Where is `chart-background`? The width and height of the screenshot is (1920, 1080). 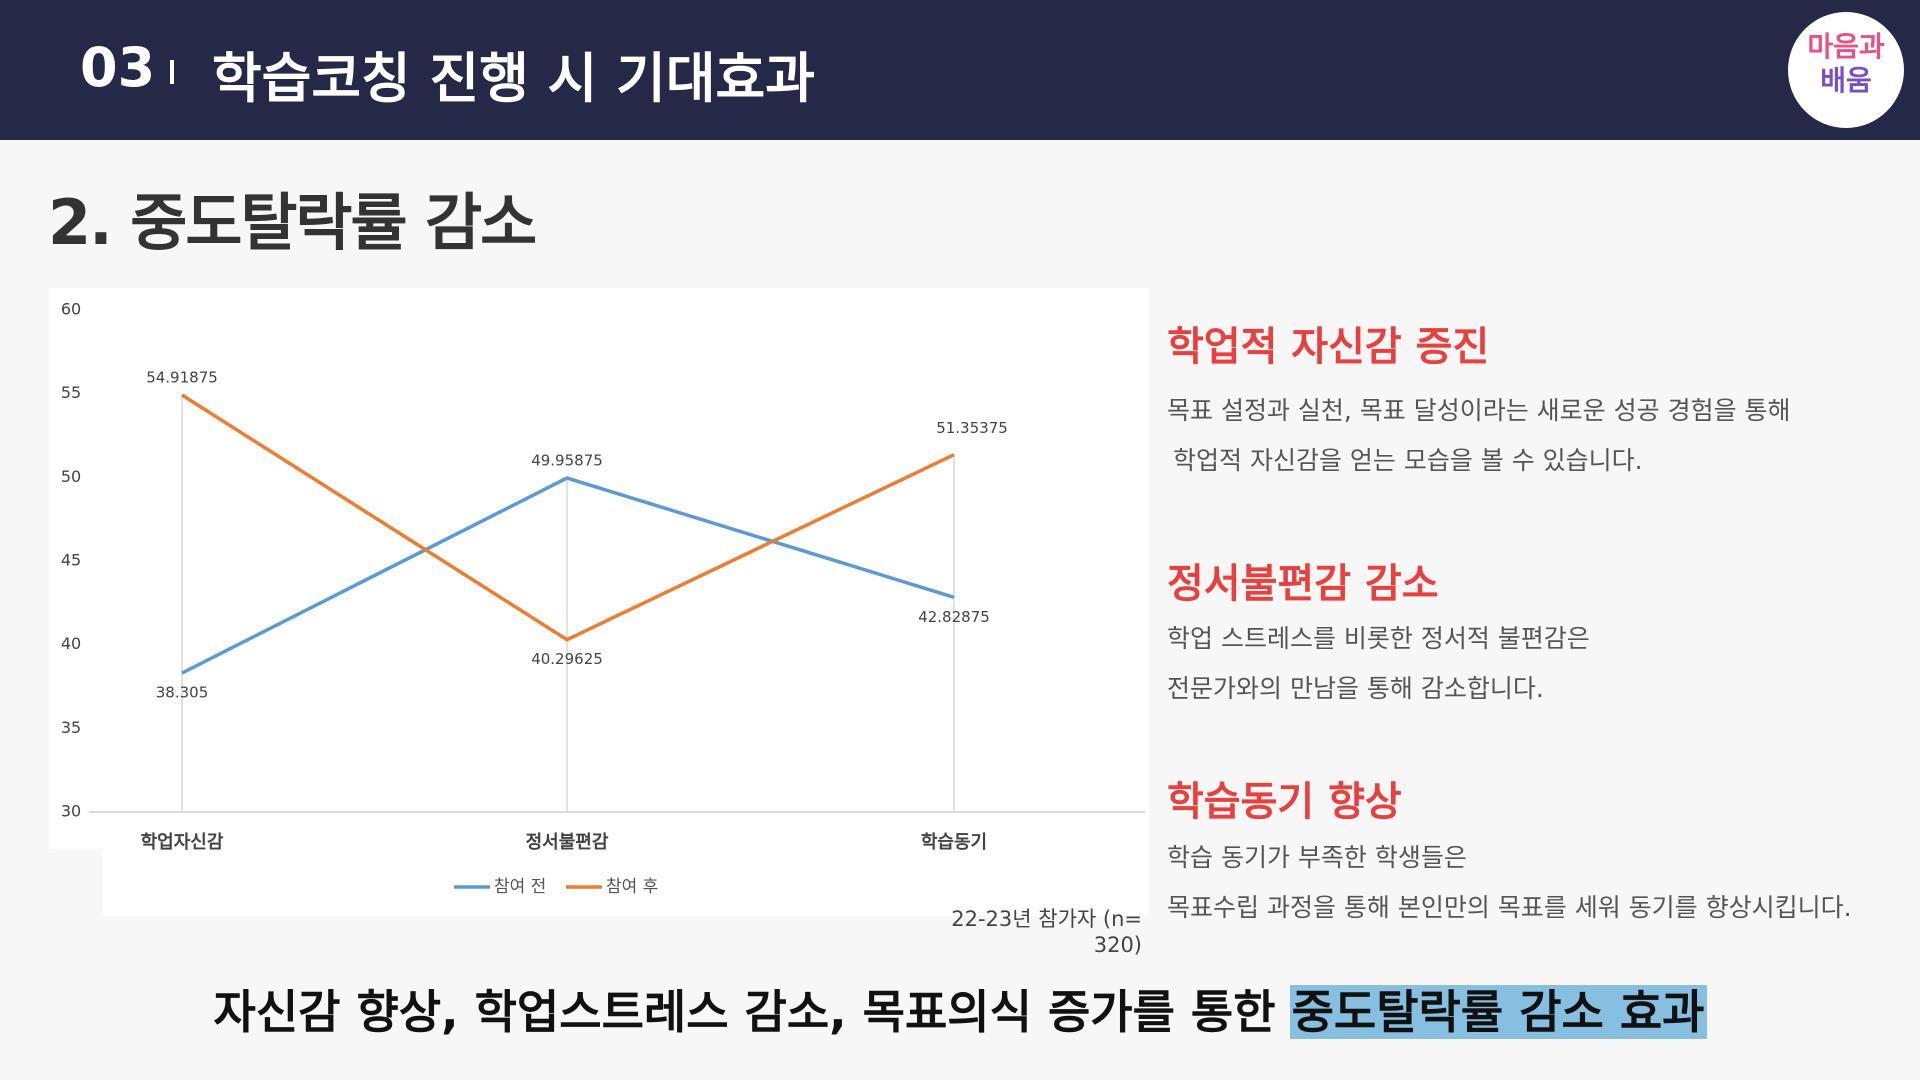 chart-background is located at coordinates (625, 882).